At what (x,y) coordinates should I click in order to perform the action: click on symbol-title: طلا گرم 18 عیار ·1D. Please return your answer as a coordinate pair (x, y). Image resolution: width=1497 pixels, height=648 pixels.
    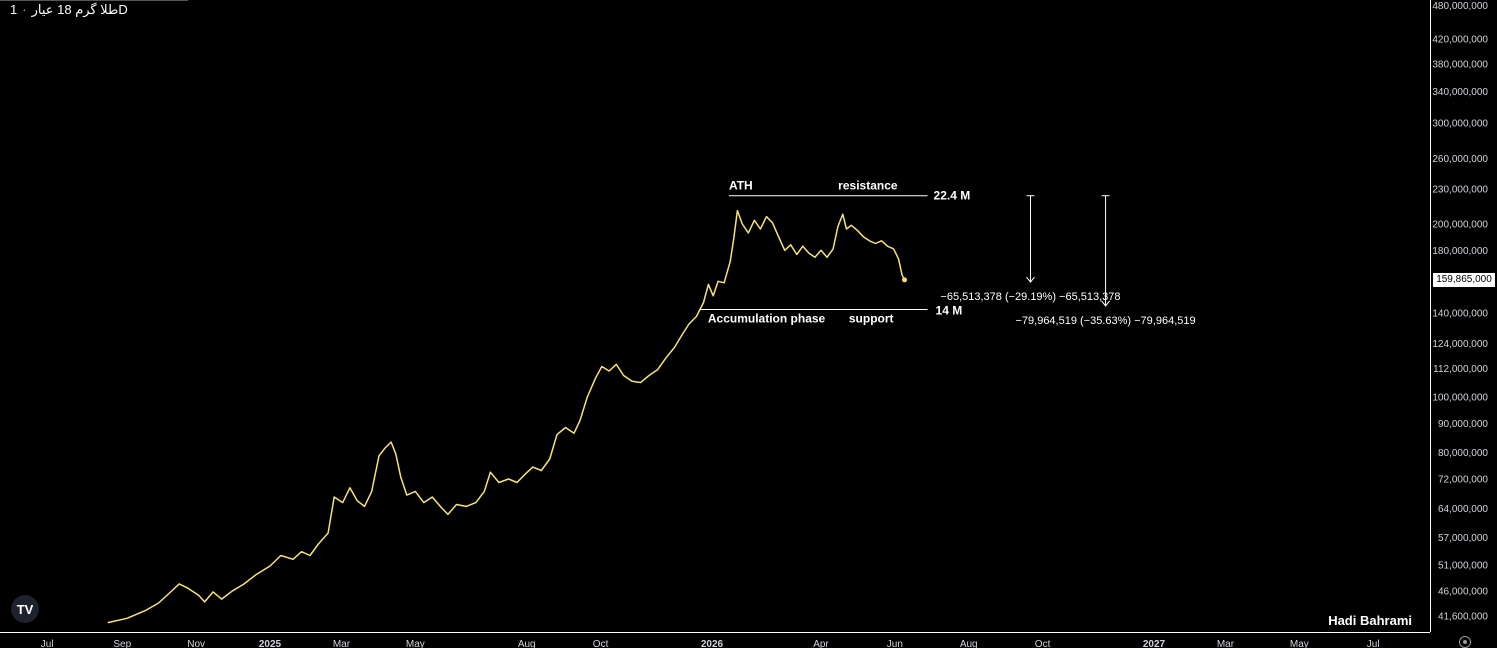
    Looking at the image, I should click on (69, 10).